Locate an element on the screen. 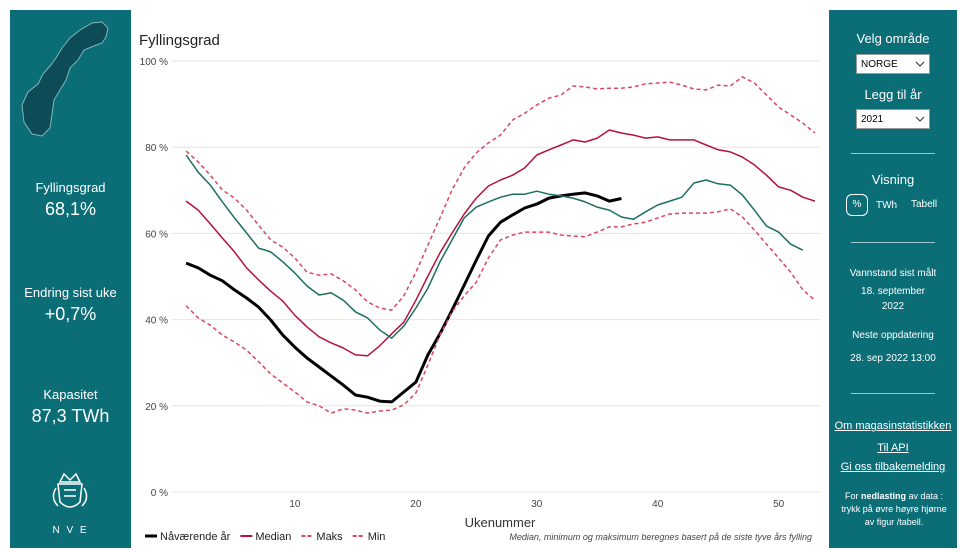  stat: Fyllingsgrad 68,1% is located at coordinates (70, 200).